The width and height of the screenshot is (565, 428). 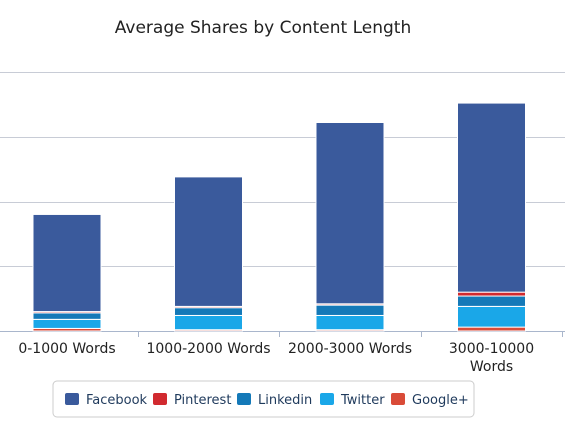 What do you see at coordinates (208, 349) in the screenshot?
I see `x-tick-label: 1000-2000 Words` at bounding box center [208, 349].